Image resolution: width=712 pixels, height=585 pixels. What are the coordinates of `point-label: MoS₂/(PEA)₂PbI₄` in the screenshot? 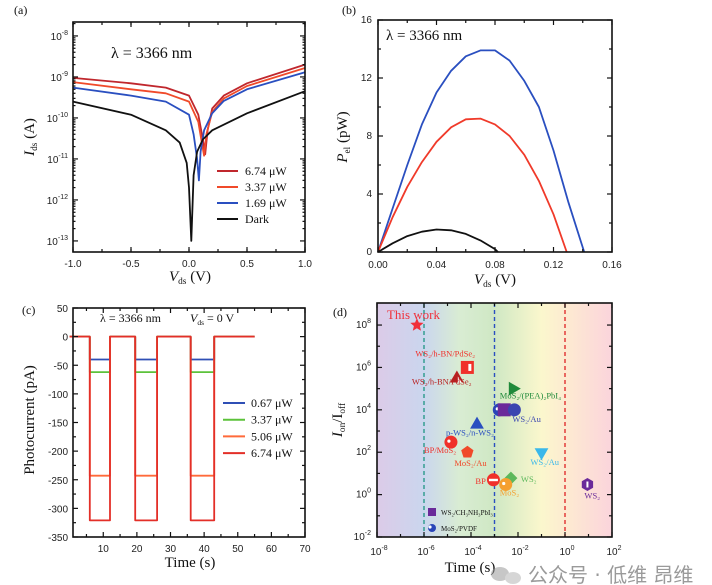 It's located at (530, 396).